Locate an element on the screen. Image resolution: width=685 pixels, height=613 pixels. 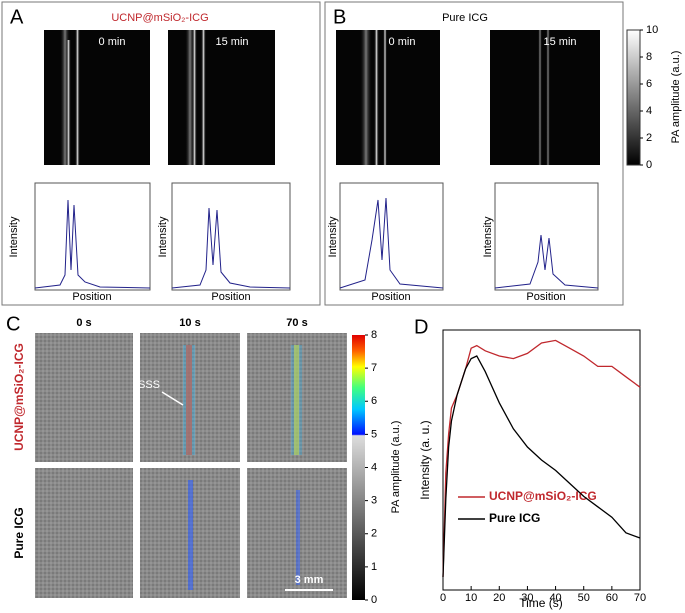
panel-title: Pure ICG is located at coordinates (465, 18).